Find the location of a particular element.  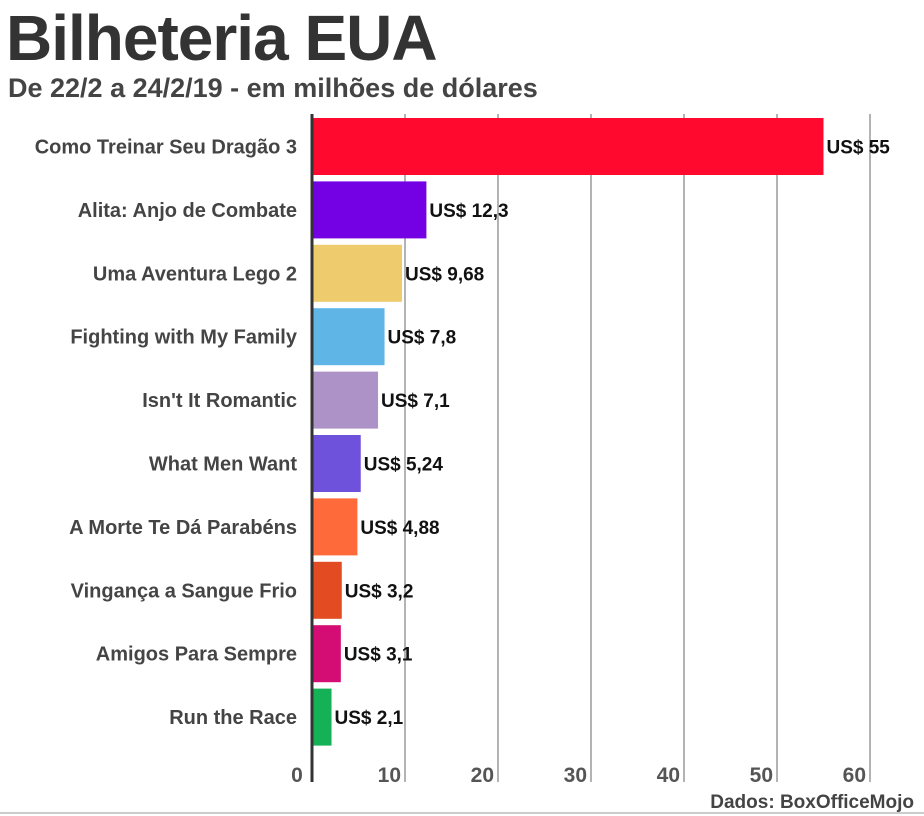

x-tick-label: 50 is located at coordinates (761, 775).